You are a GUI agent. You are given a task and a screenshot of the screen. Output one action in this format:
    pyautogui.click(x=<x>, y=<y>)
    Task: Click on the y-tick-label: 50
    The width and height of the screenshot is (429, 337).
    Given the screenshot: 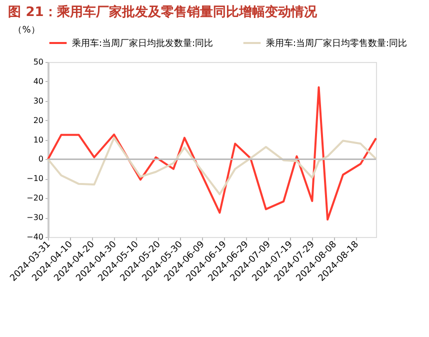 What is the action you would take?
    pyautogui.click(x=38, y=62)
    